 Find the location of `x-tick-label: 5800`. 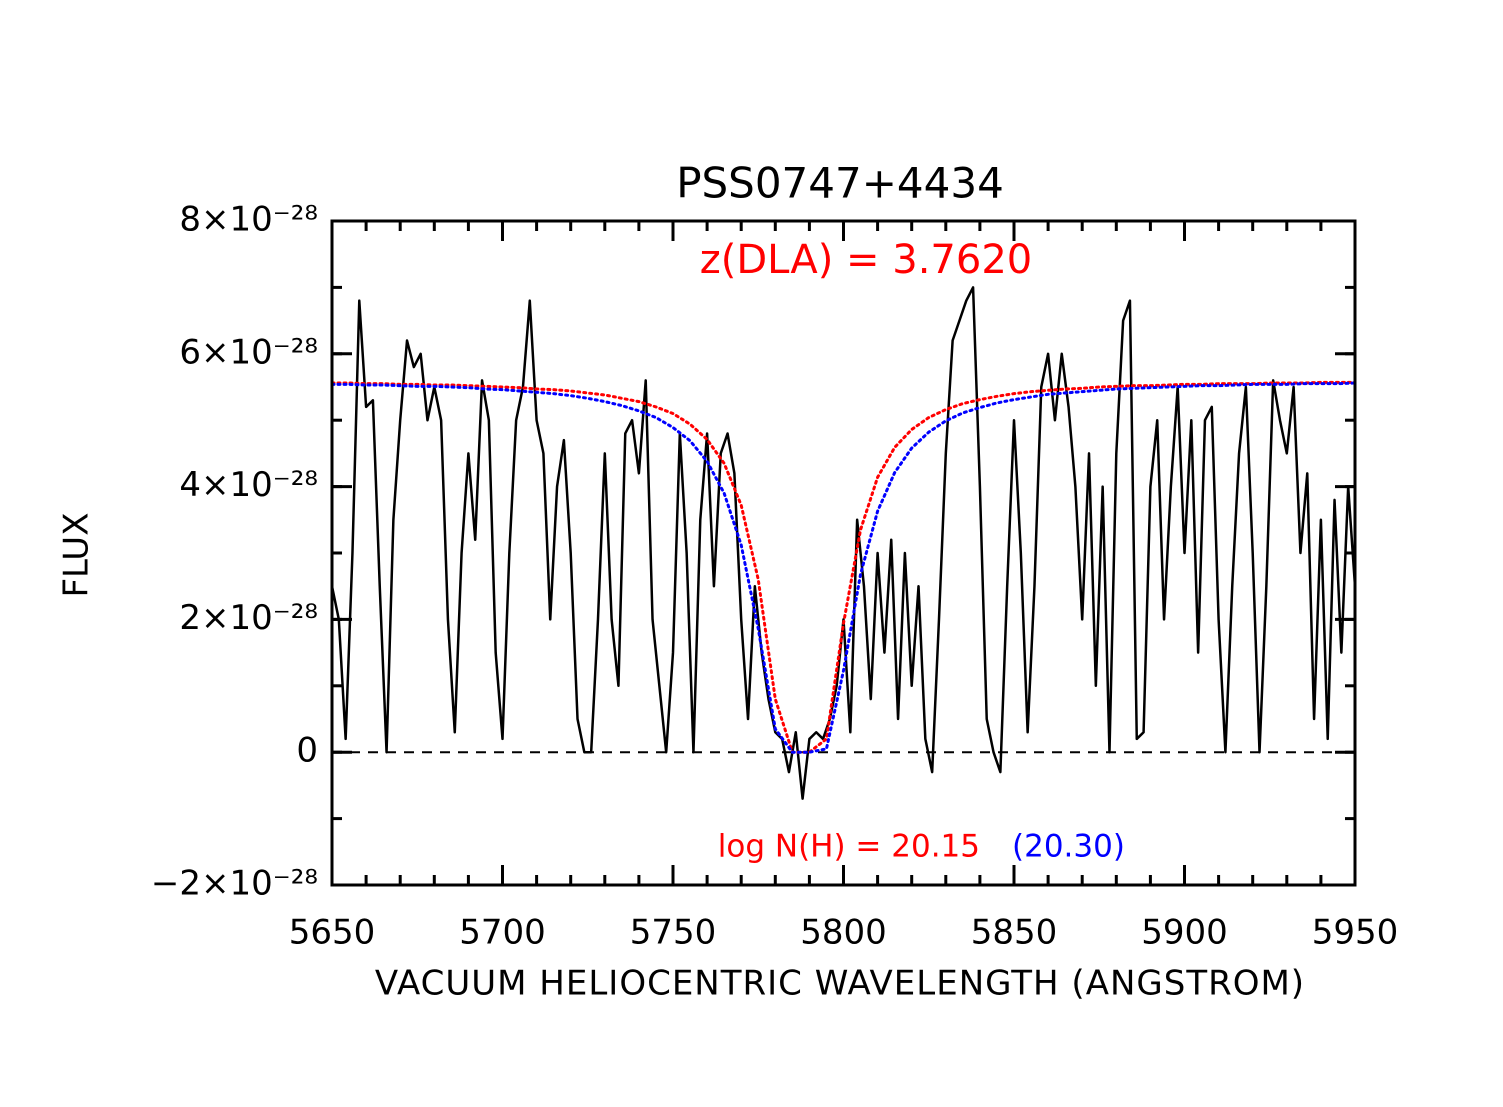

x-tick-label: 5800 is located at coordinates (843, 933).